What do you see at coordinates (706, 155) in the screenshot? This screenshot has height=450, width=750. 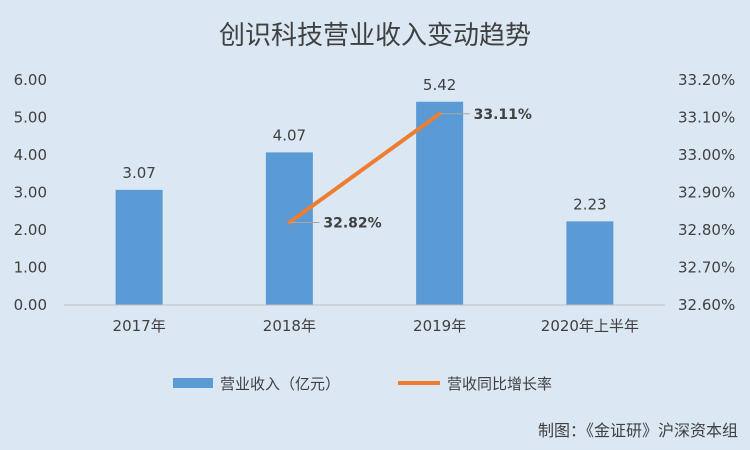 I see `y-right-tick-label: 33.00%` at bounding box center [706, 155].